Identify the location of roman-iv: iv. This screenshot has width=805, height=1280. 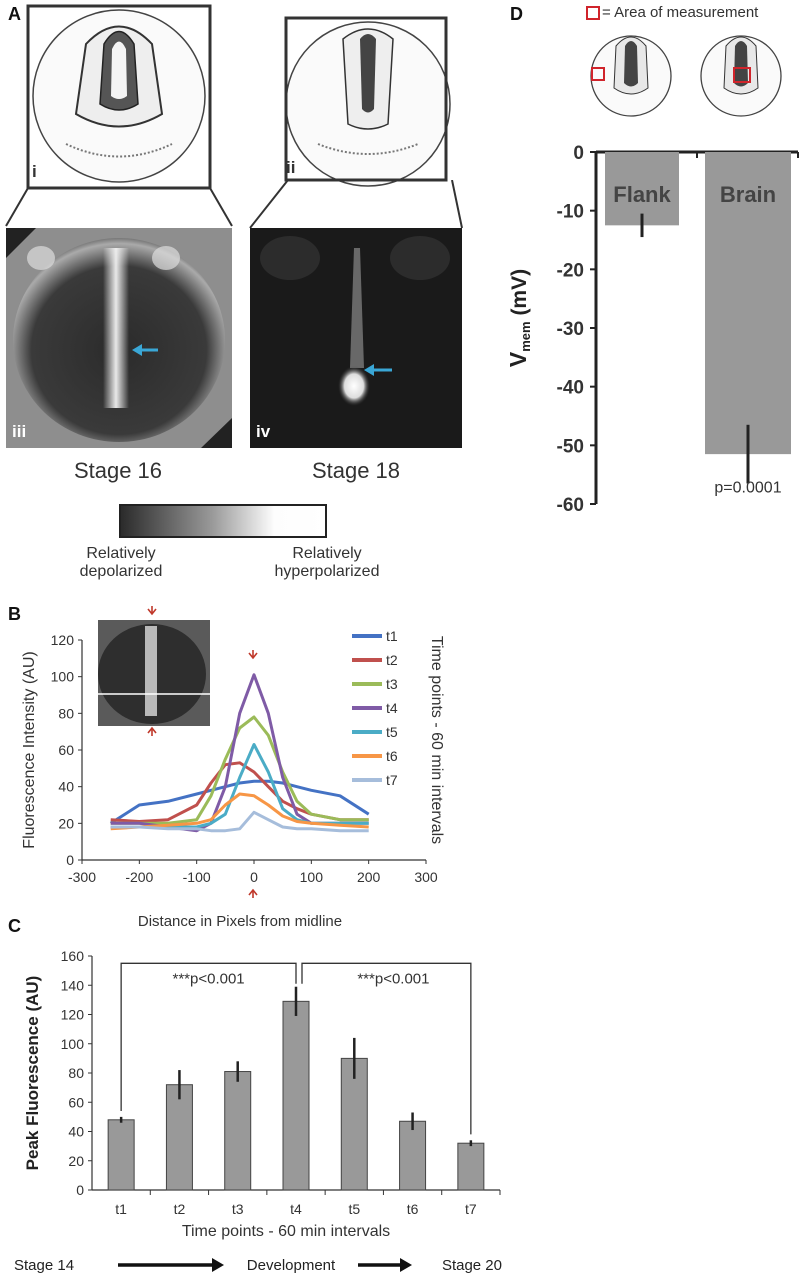
(263, 431).